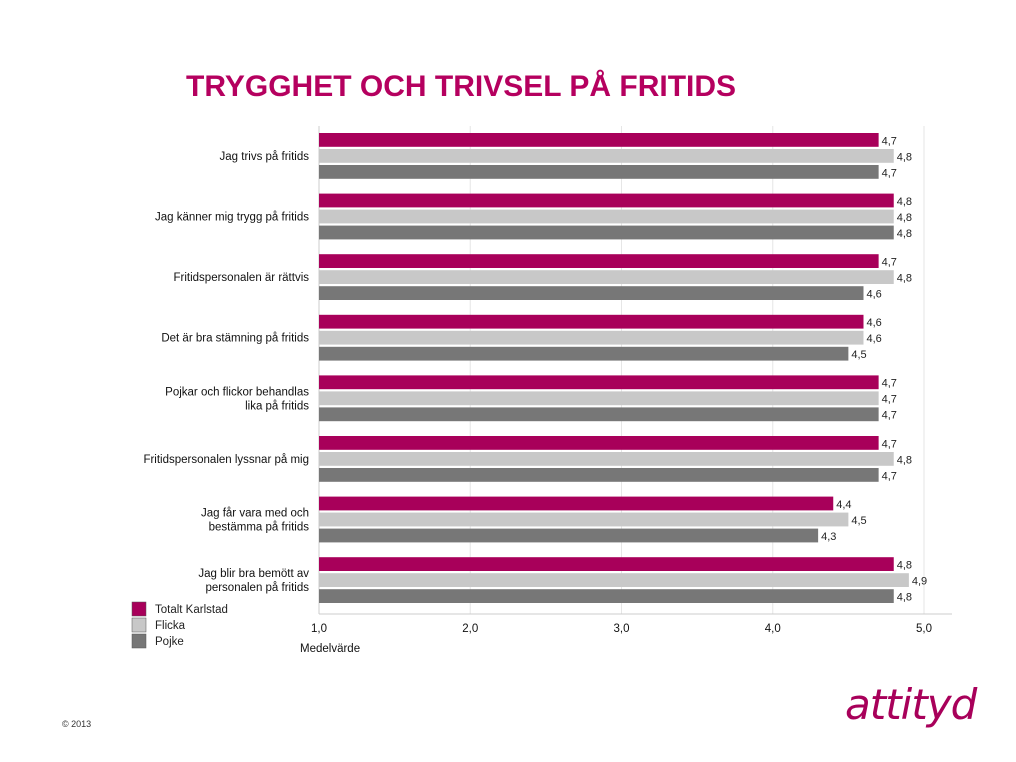 Image resolution: width=1016 pixels, height=762 pixels. What do you see at coordinates (77, 724) in the screenshot?
I see `copyright-text: © 2013` at bounding box center [77, 724].